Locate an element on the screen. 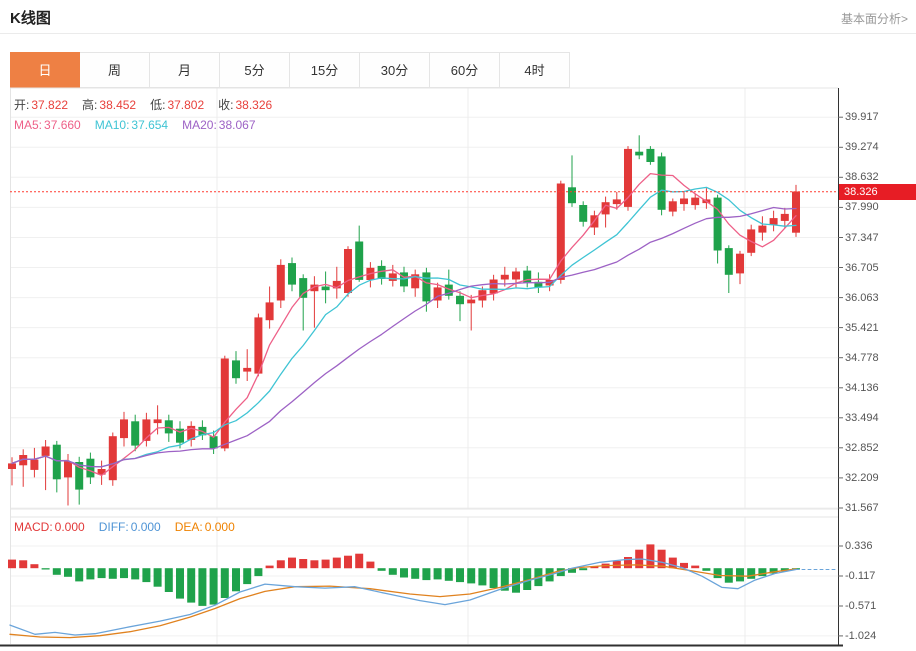  tab-30min: 30分 is located at coordinates (395, 70).